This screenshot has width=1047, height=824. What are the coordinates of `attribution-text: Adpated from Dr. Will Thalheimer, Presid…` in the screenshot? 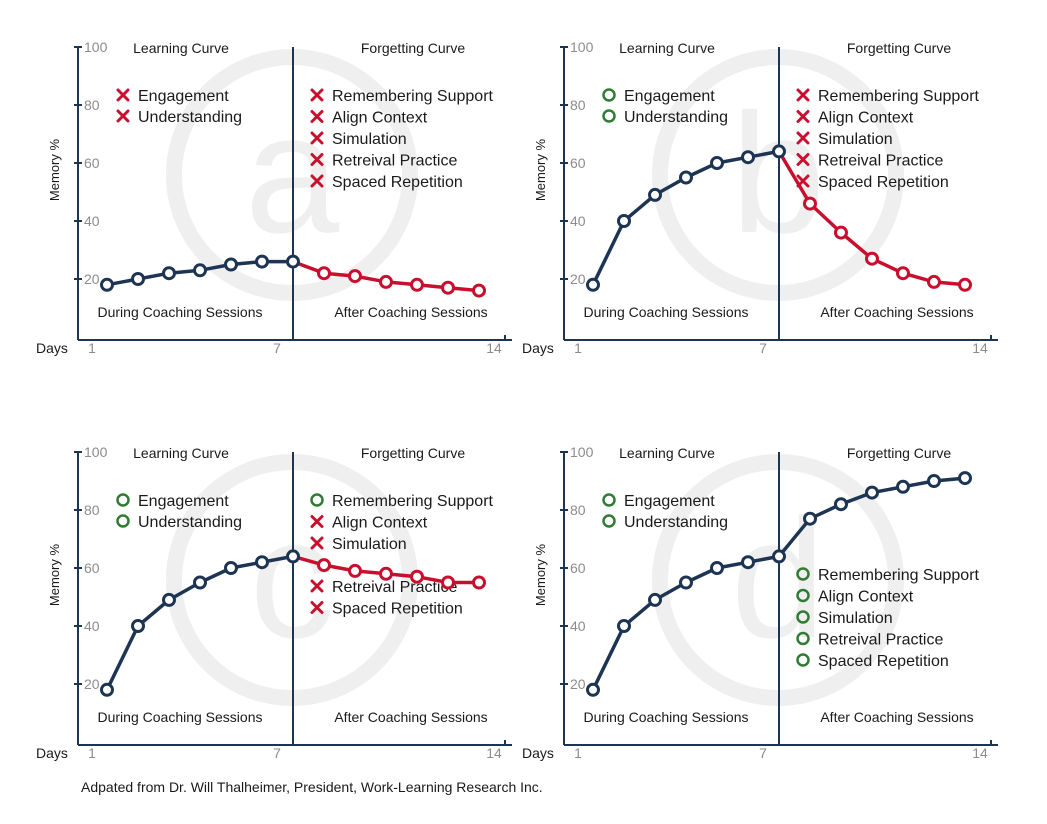 It's located at (312, 787).